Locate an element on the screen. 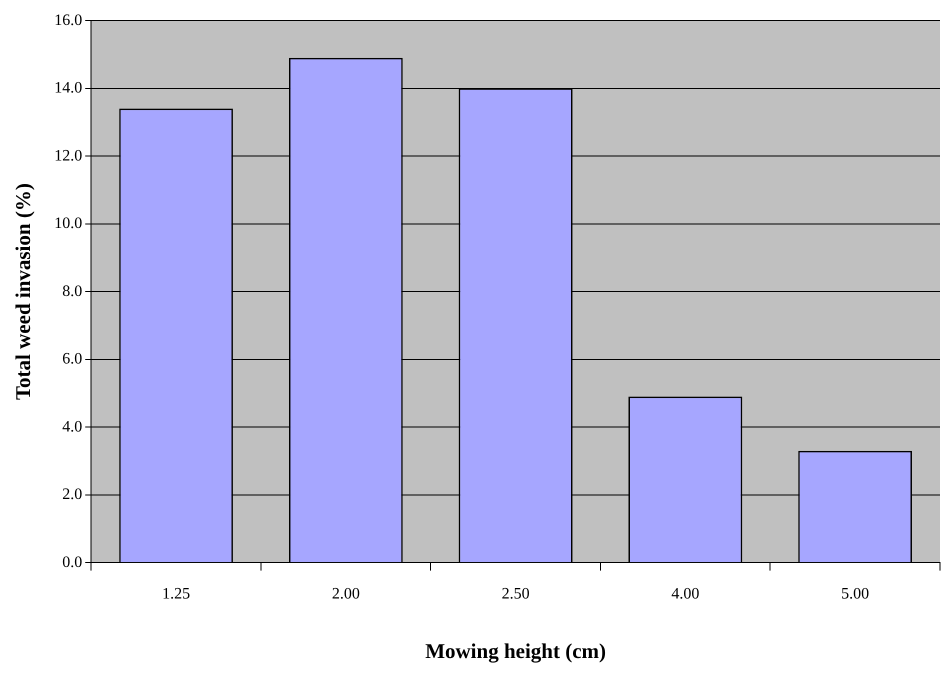 The height and width of the screenshot is (677, 950). y-tick-label: 14.0 is located at coordinates (68, 88).